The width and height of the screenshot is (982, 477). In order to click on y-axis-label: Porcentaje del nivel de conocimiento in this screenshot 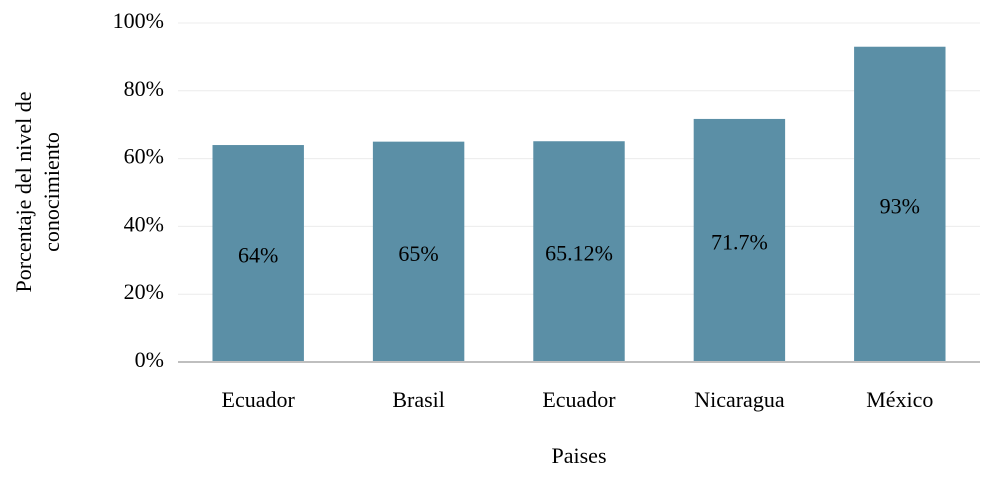, I will do `click(37, 192)`.